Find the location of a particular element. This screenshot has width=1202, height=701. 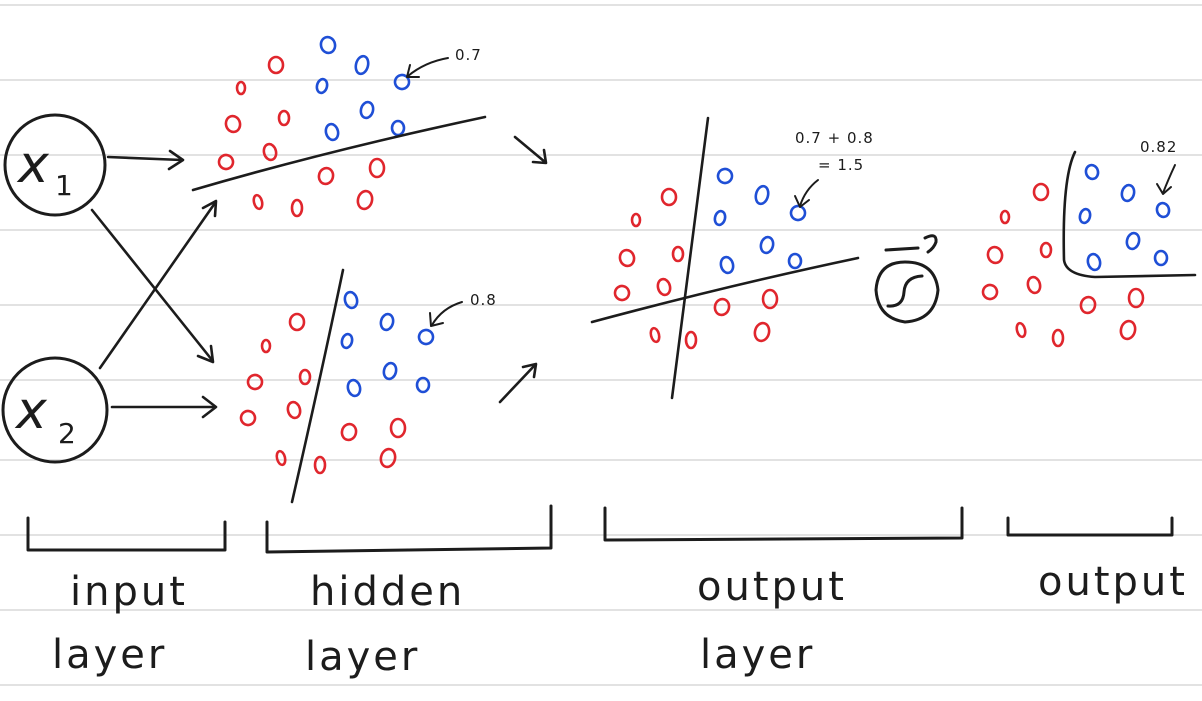

input-sub-x2: 2 is located at coordinates (67, 433).